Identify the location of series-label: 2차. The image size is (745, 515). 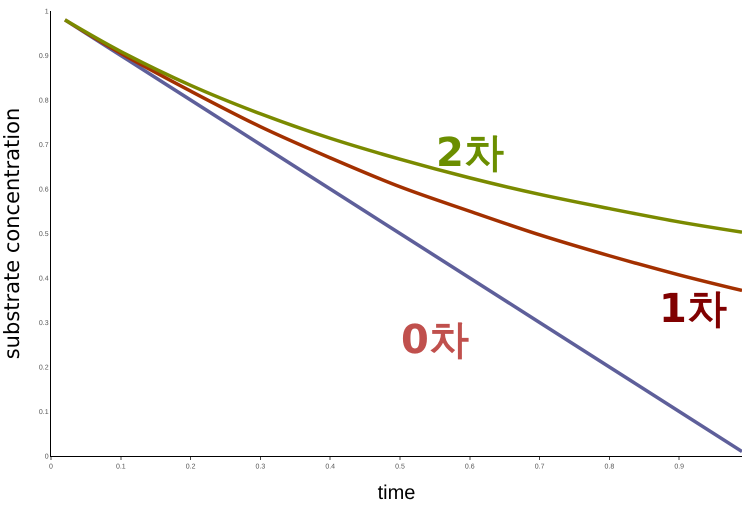
(470, 153).